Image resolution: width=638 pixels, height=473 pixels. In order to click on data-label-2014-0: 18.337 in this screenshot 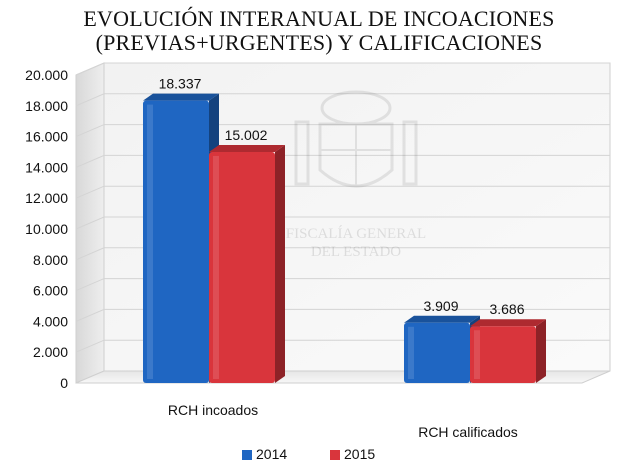, I will do `click(180, 84)`.